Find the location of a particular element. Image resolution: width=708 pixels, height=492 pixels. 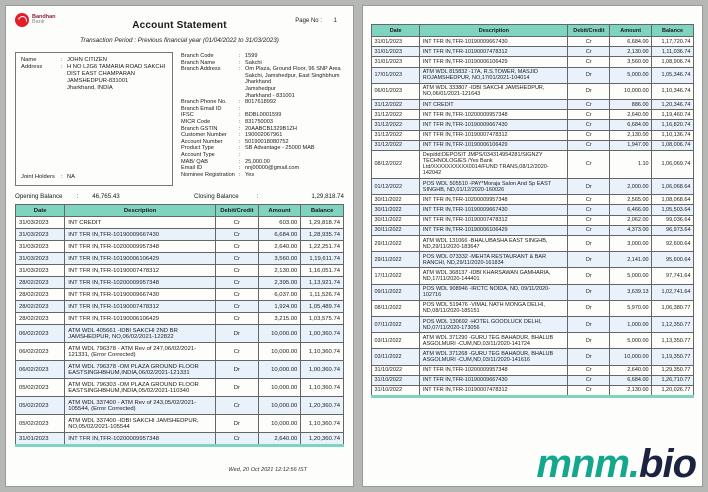

cell-balance: 1,20,026.77 is located at coordinates (672, 391).